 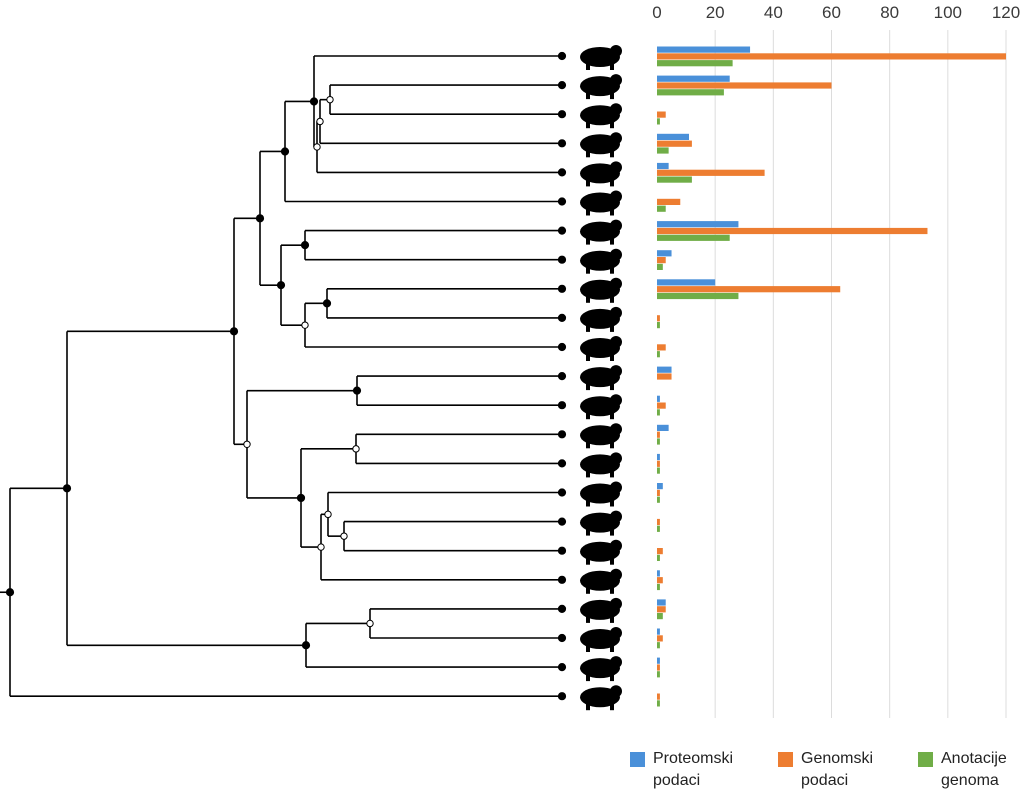 I want to click on armadillo-icon-leg, so click(x=612, y=415).